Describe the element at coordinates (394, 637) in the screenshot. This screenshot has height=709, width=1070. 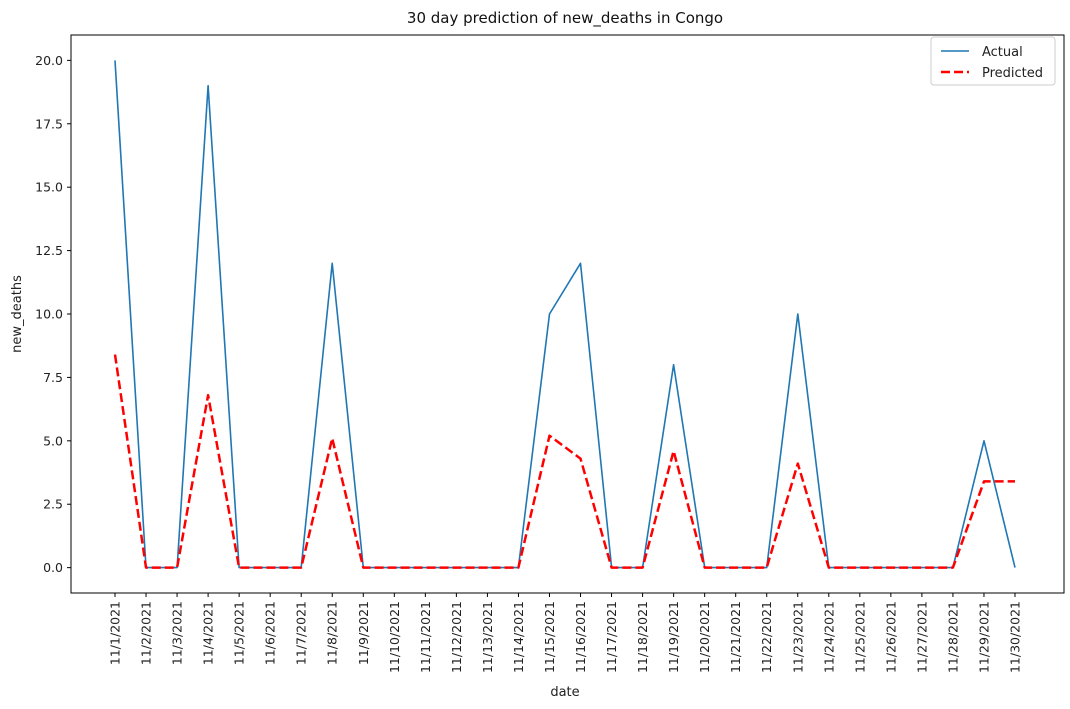
I see `x-tick-label: 11/10/2021` at that location.